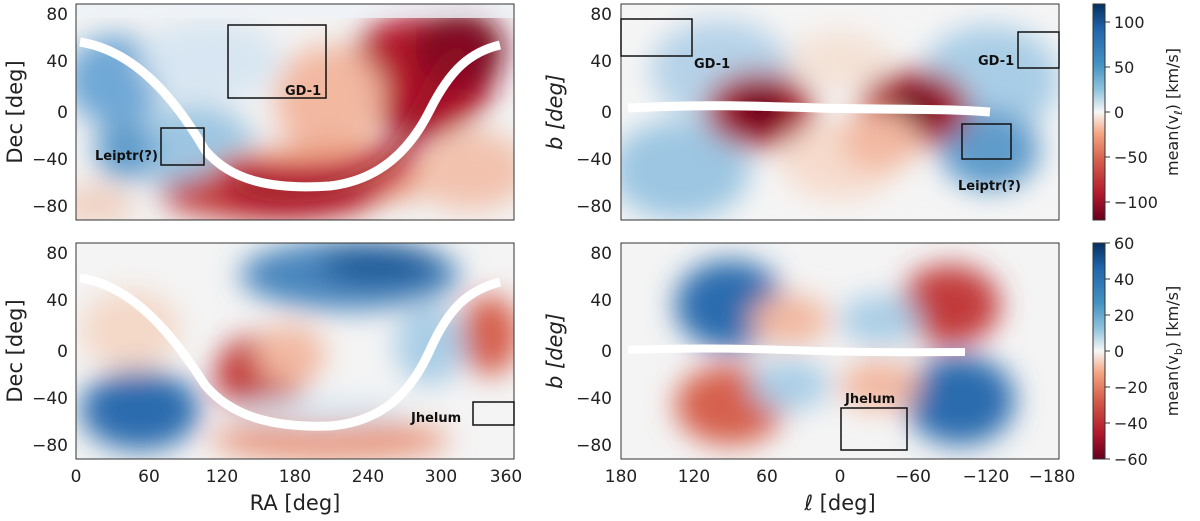 The image size is (1200, 521). I want to click on colorbar-tick-label: 100, so click(1129, 22).